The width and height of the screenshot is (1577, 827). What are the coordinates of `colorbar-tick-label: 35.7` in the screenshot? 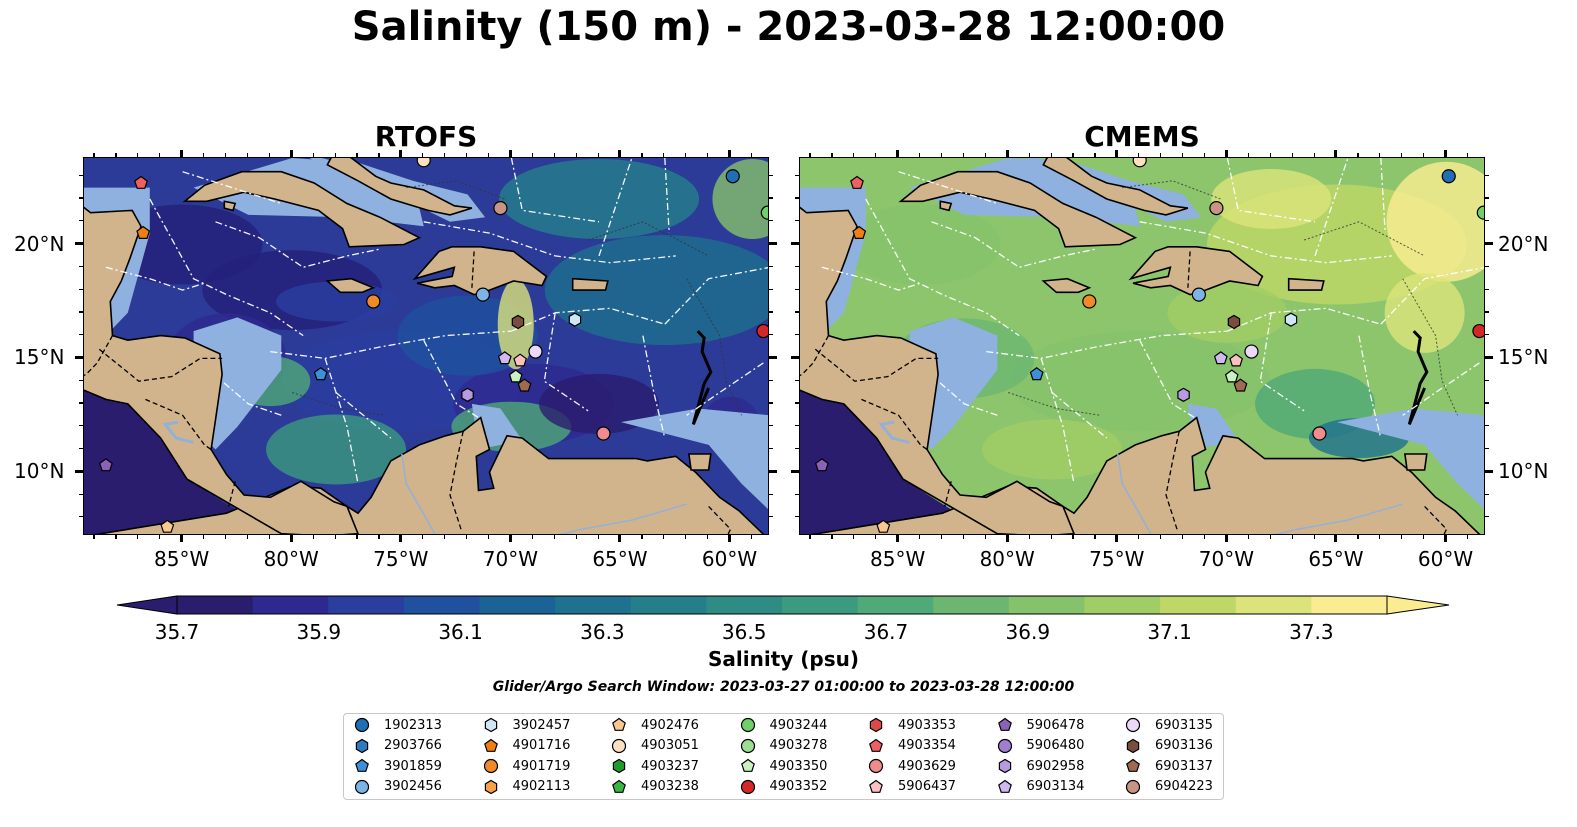 It's located at (177, 632).